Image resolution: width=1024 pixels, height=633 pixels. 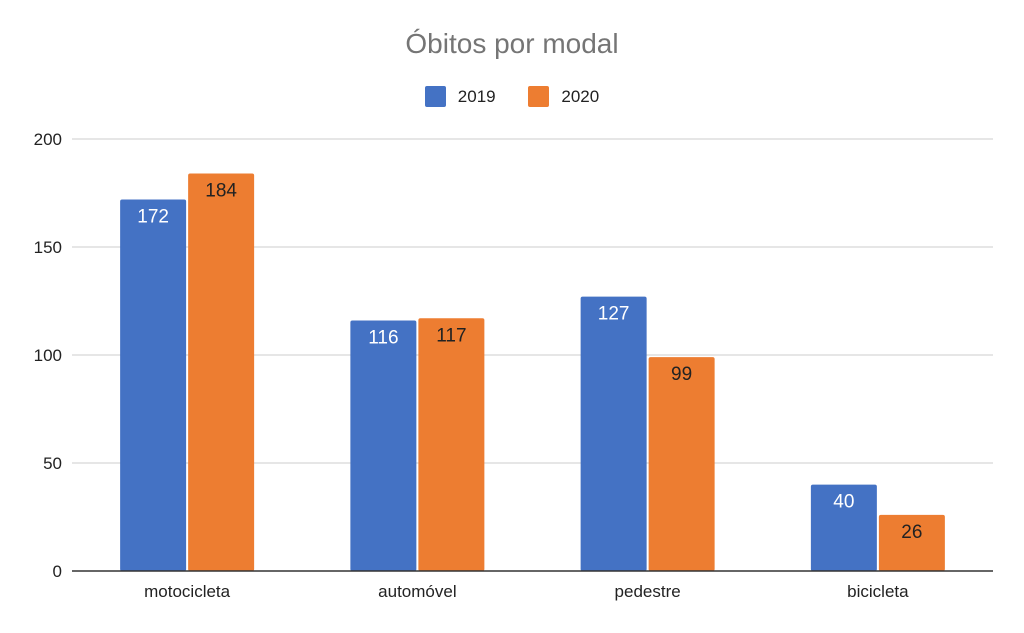 I want to click on bar-label-2019-bicicleta: 40, so click(x=843, y=502).